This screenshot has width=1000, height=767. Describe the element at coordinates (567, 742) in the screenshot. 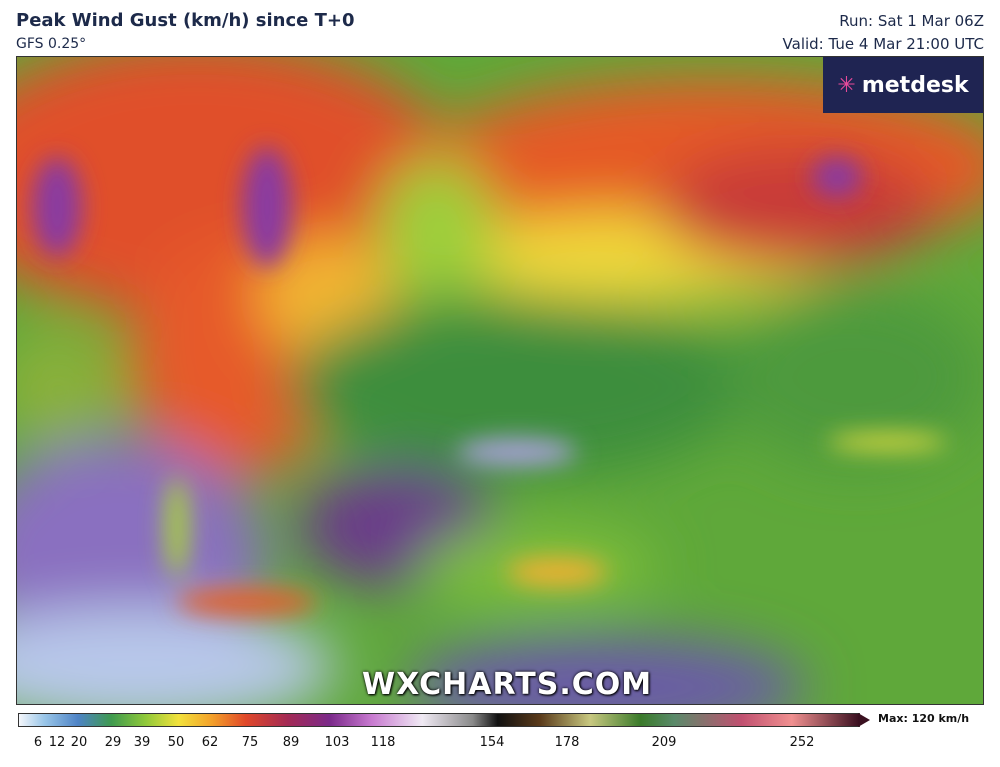

I see `colorbar-tick-label: 178` at that location.